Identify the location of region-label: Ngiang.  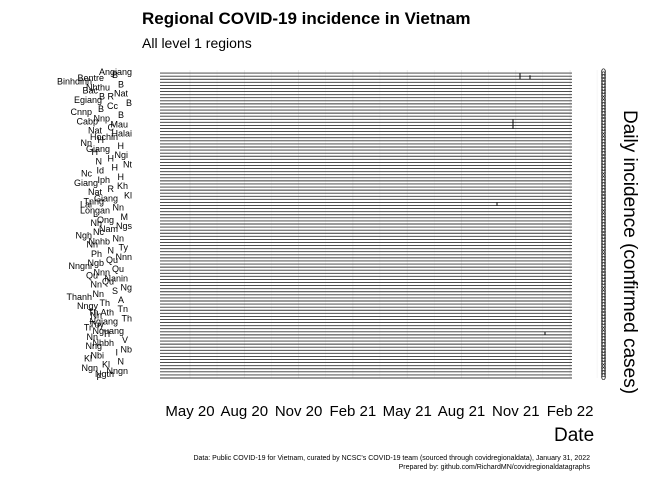
(103, 322).